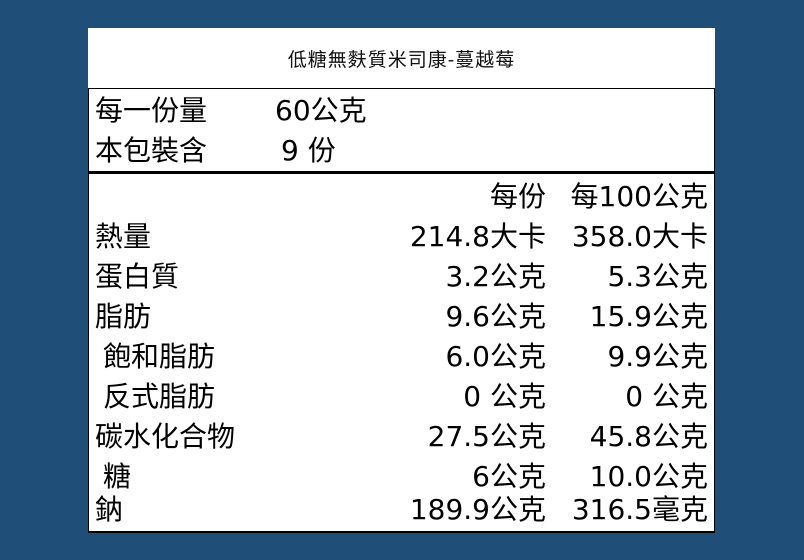 The height and width of the screenshot is (560, 804). What do you see at coordinates (648, 316) in the screenshot?
I see `per-100g-value: 15.9公克` at bounding box center [648, 316].